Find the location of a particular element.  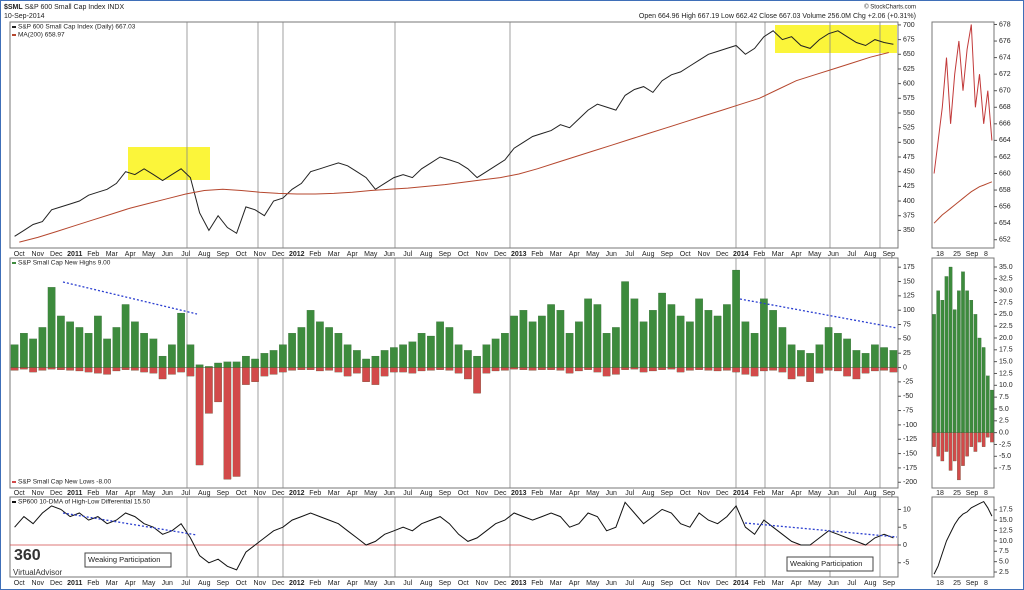

y-tick-label: 425 is located at coordinates (909, 186).